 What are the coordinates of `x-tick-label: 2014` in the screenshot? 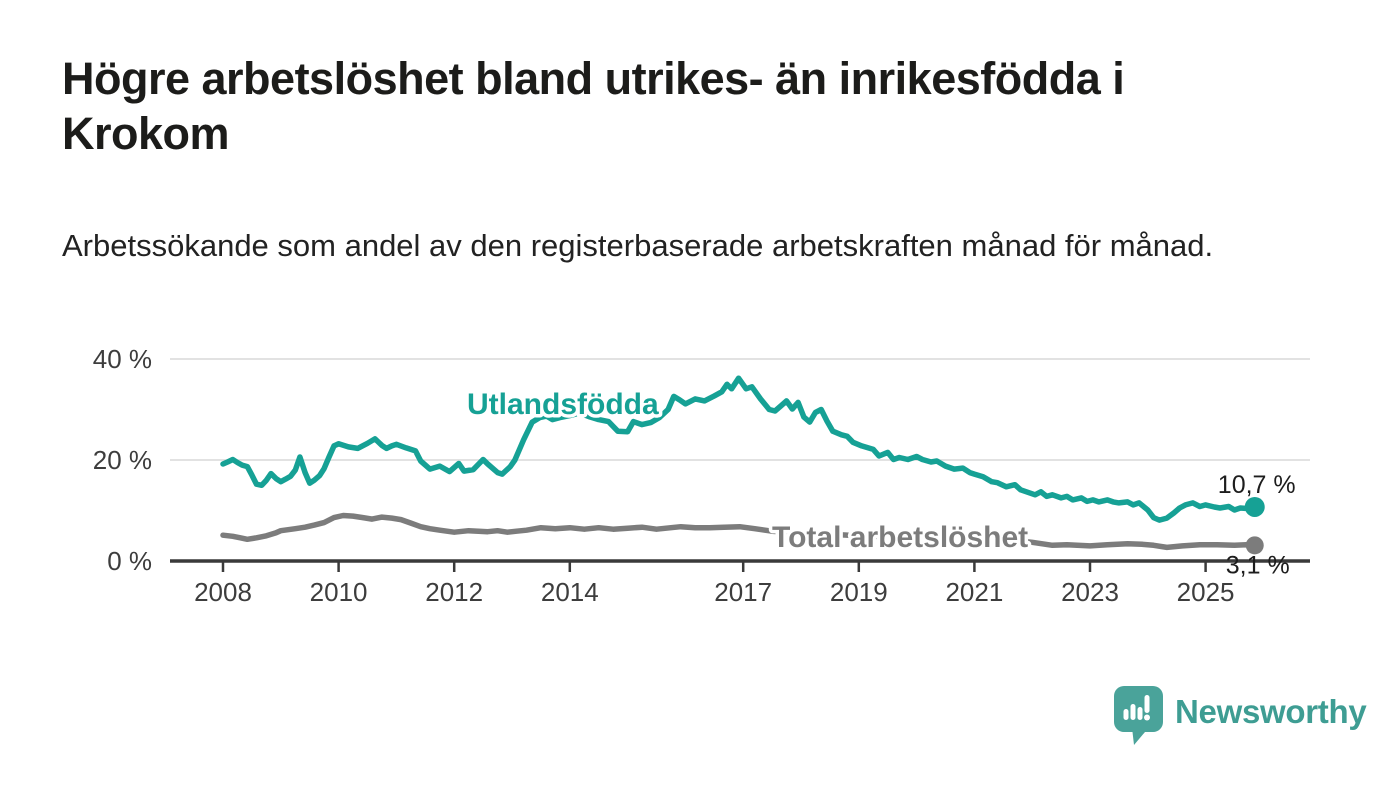 It's located at (570, 592).